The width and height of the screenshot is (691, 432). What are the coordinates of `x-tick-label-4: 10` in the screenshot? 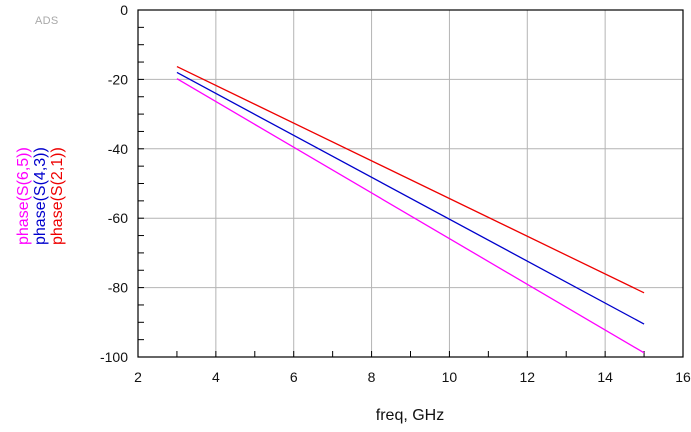 It's located at (450, 377).